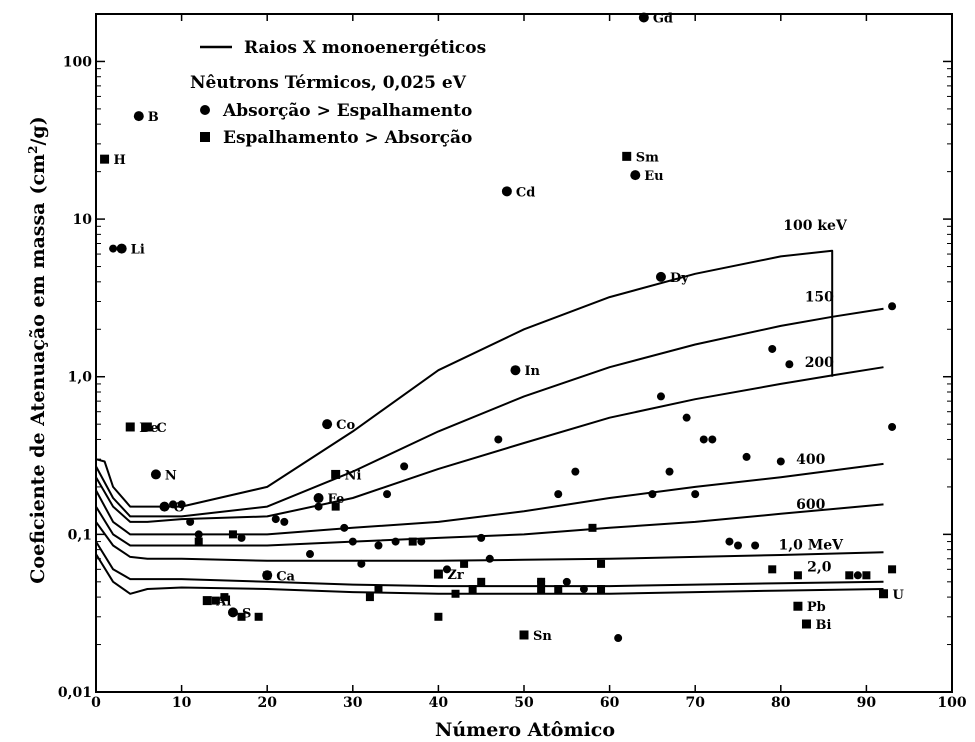 The width and height of the screenshot is (975, 742). What do you see at coordinates (525, 730) in the screenshot?
I see `x-axis-label: Número Atômico` at bounding box center [525, 730].